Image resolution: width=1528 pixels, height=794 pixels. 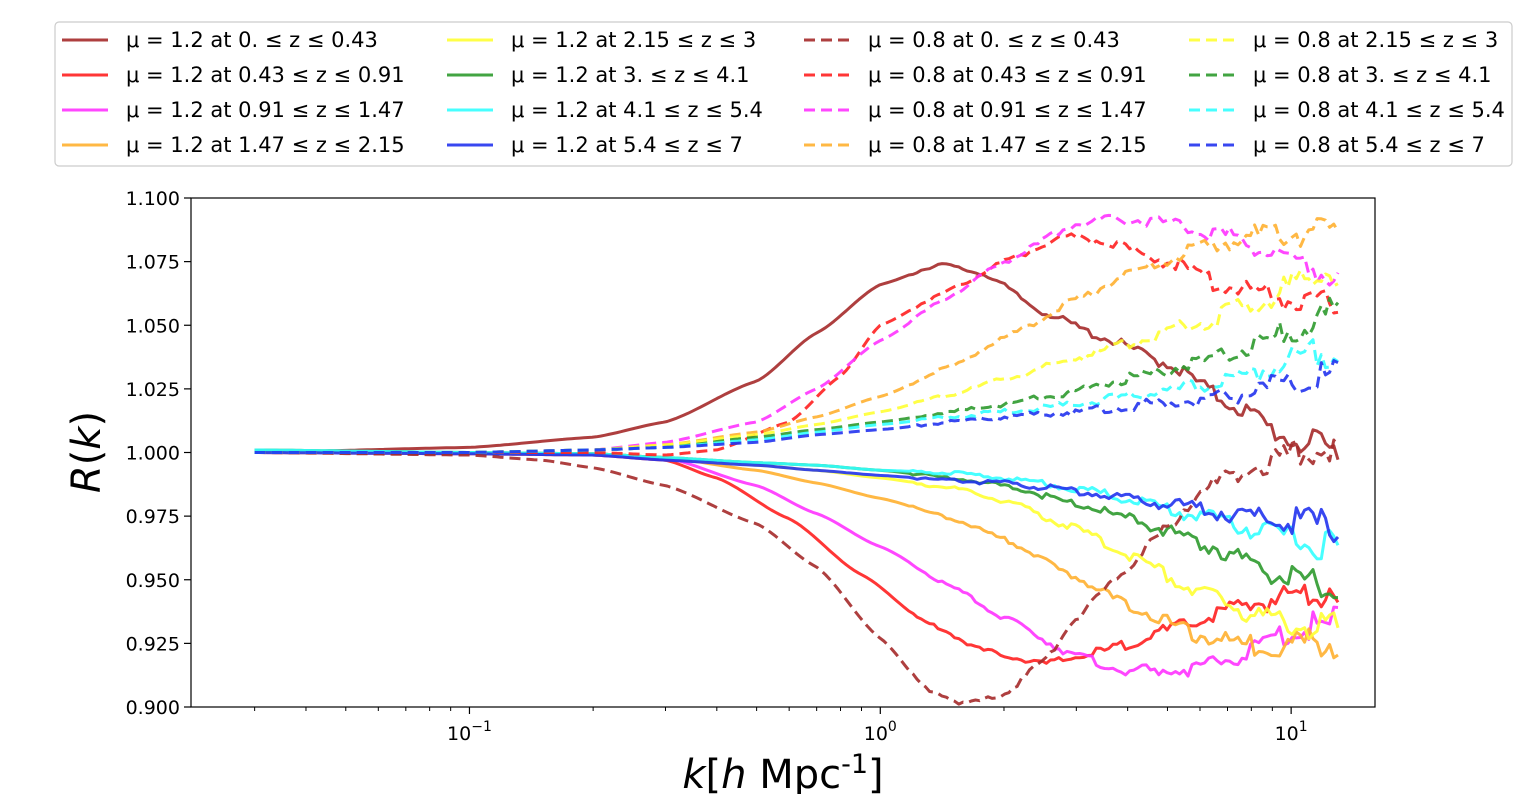 I want to click on y-tick-label: 1.100, so click(x=153, y=199).